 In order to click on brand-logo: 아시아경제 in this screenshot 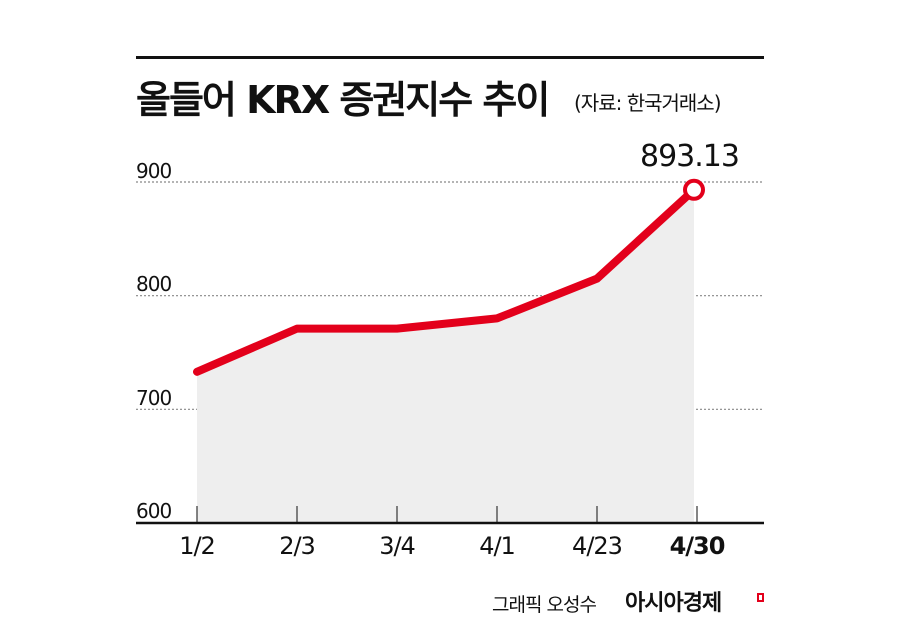, I will do `click(673, 603)`.